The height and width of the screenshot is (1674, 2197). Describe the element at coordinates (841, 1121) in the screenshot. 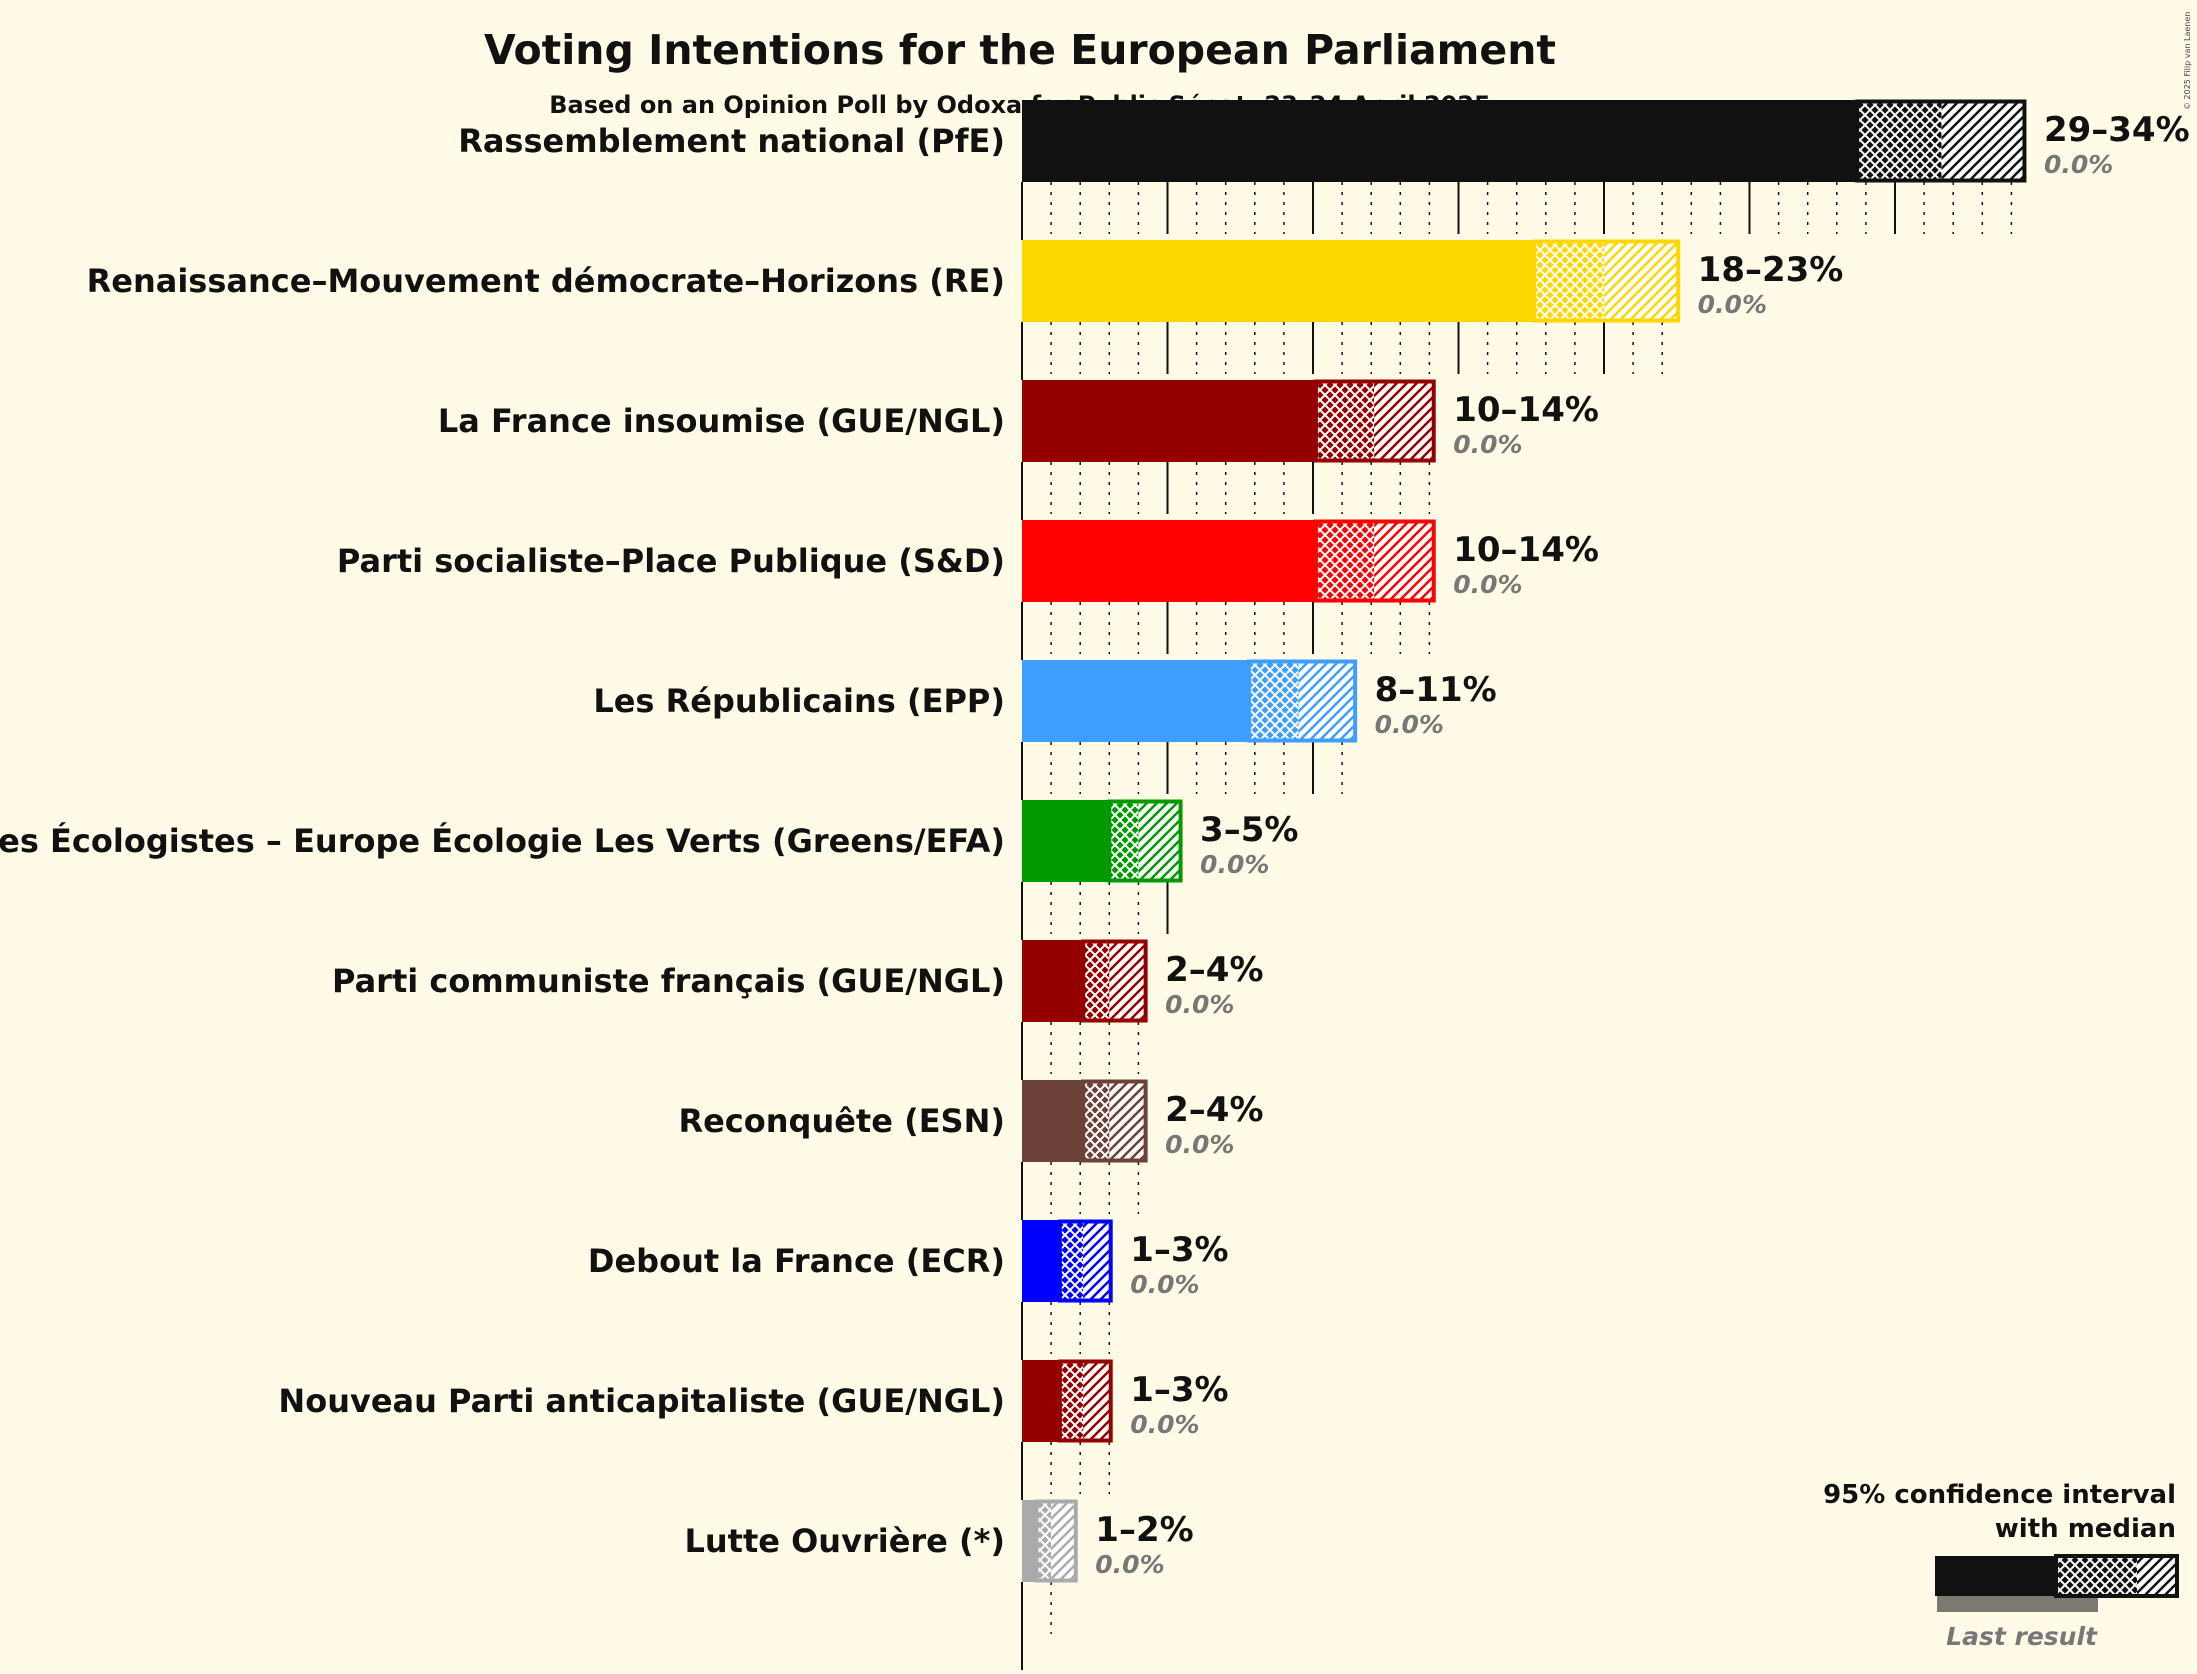

I see `party-label: Reconquête (ESN)` at that location.